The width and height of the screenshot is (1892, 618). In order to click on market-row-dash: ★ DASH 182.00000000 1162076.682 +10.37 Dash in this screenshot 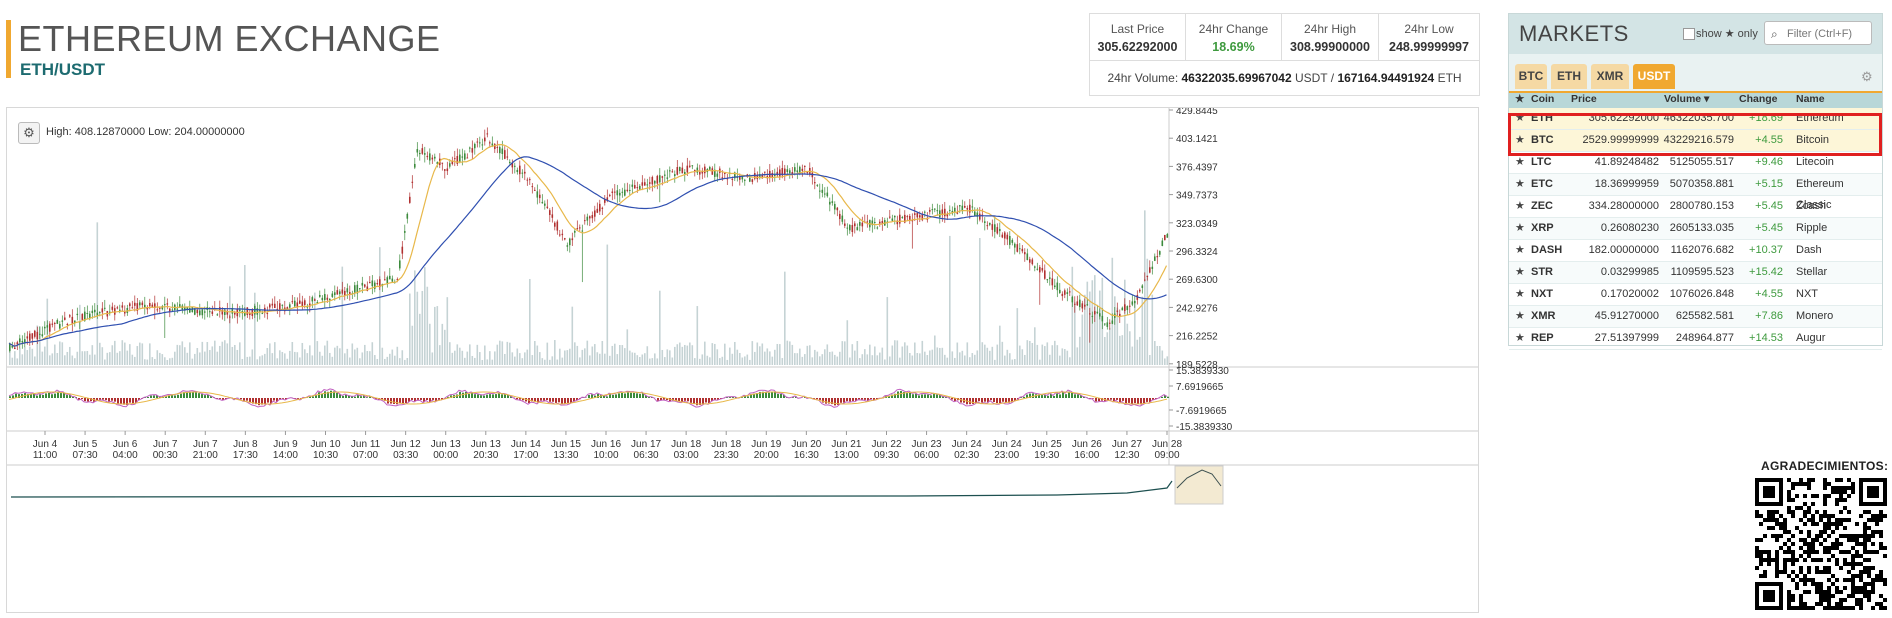, I will do `click(1695, 251)`.